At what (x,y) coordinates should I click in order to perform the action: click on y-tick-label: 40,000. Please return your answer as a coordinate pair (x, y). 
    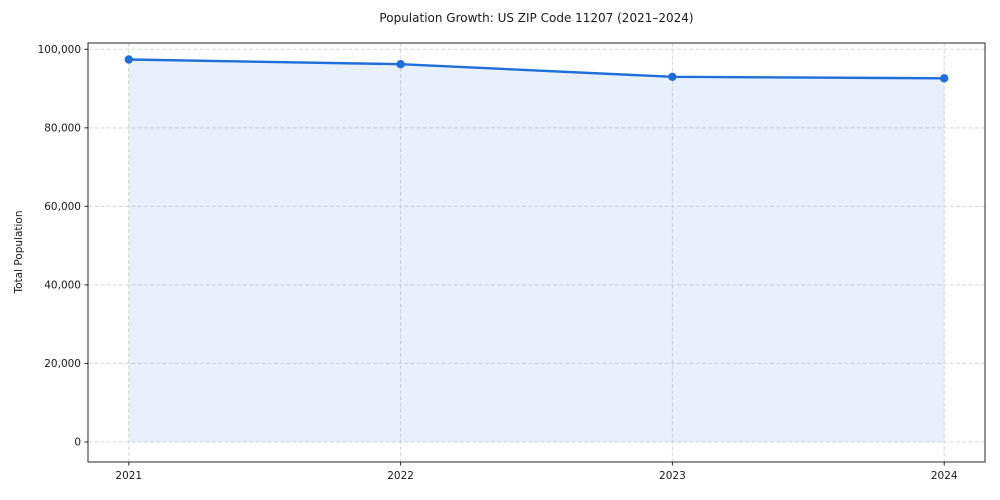
    Looking at the image, I should click on (62, 286).